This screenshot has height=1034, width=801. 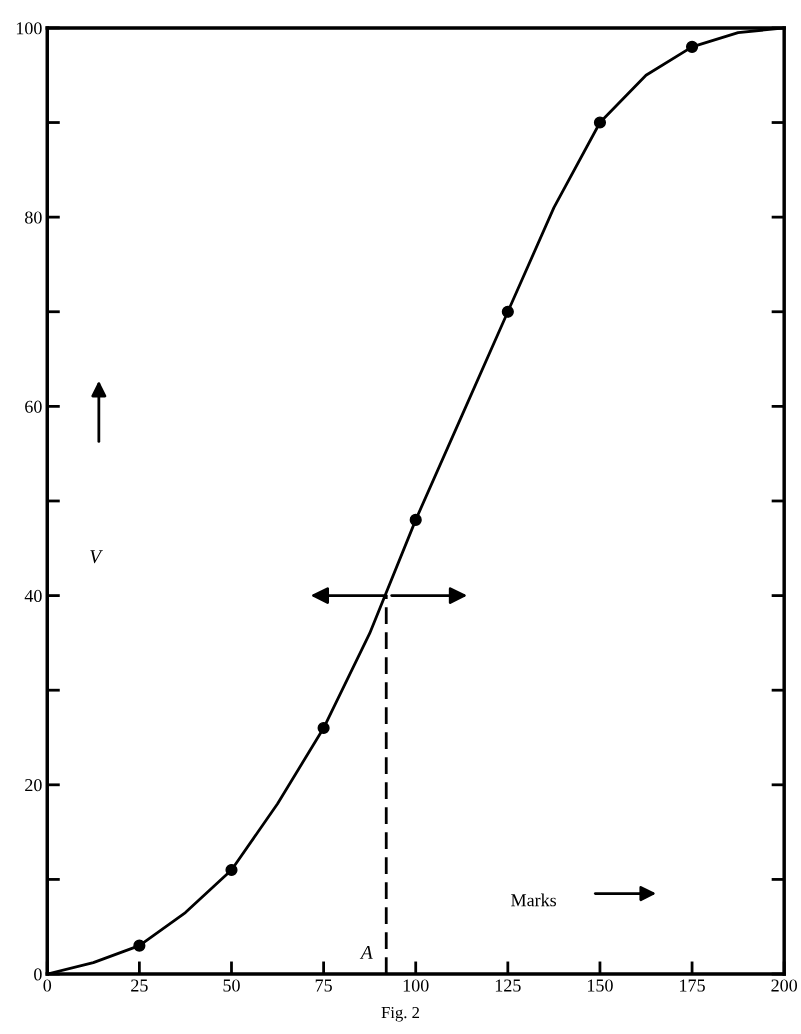 What do you see at coordinates (29, 28) in the screenshot?
I see `y-tick-label: 100` at bounding box center [29, 28].